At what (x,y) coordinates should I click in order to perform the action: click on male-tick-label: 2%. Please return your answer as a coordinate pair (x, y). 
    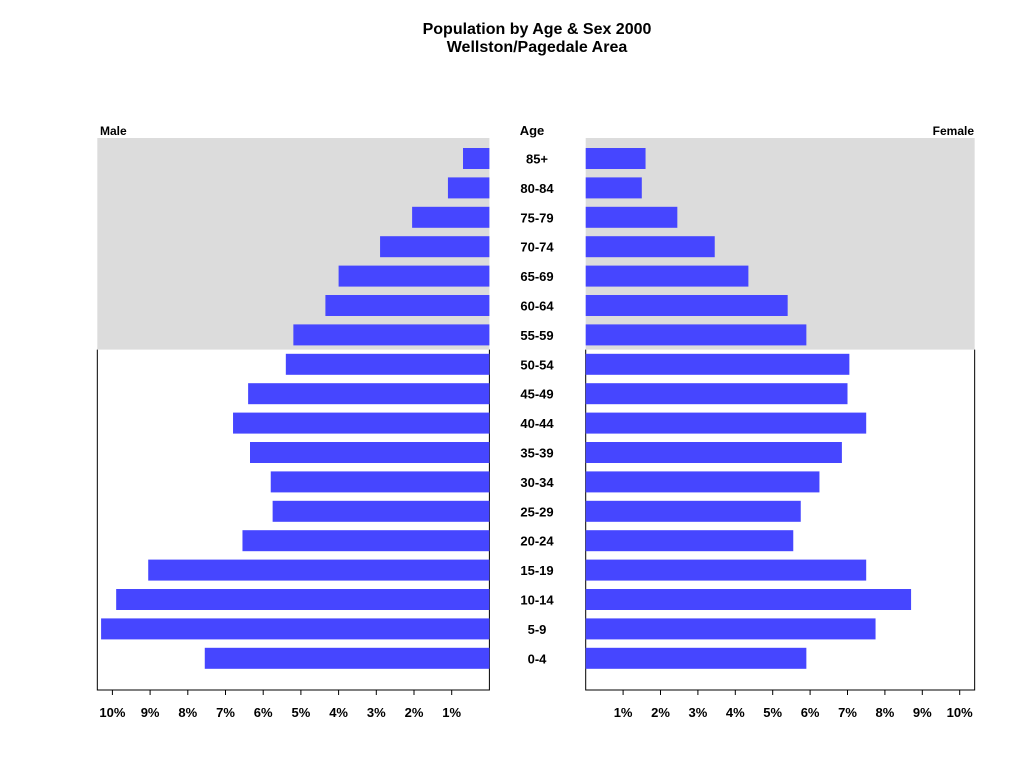
    Looking at the image, I should click on (414, 712).